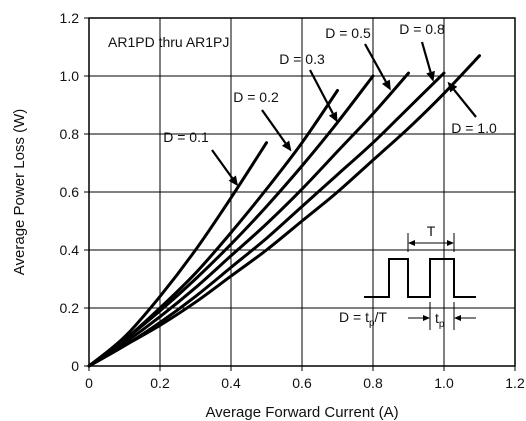 The width and height of the screenshot is (526, 421). What do you see at coordinates (70, 192) in the screenshot?
I see `y-tick-label: 0.6` at bounding box center [70, 192].